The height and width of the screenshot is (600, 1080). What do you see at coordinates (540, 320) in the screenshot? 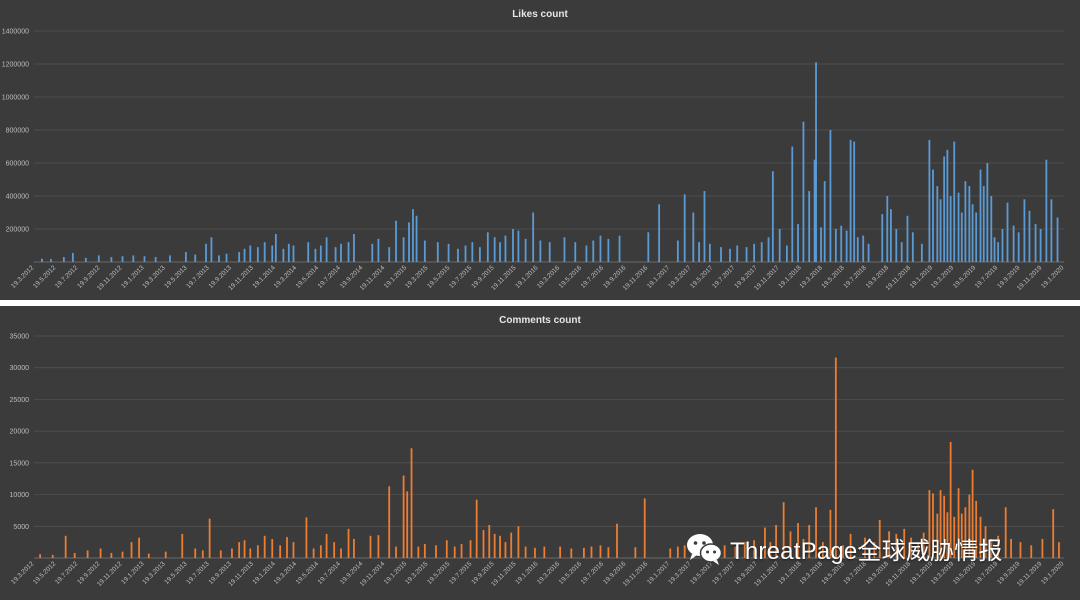
I see `chart-title: Comments count` at bounding box center [540, 320].